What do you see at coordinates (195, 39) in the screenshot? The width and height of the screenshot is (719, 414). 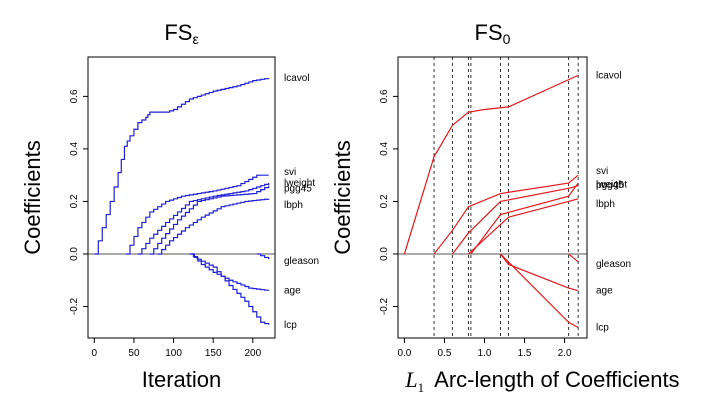 I see `title-subscript: ε` at bounding box center [195, 39].